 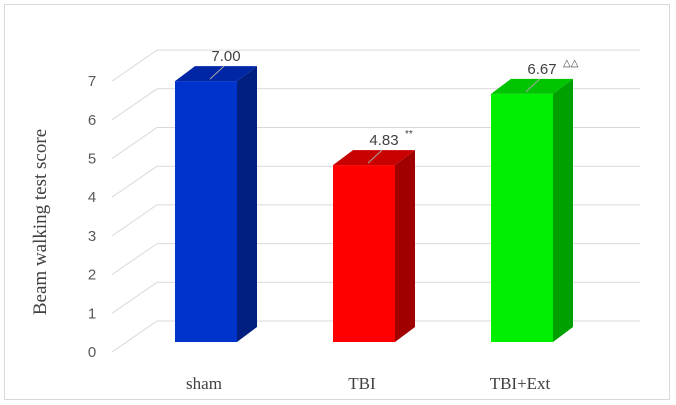 I want to click on data-label: 4.83, so click(x=383, y=140).